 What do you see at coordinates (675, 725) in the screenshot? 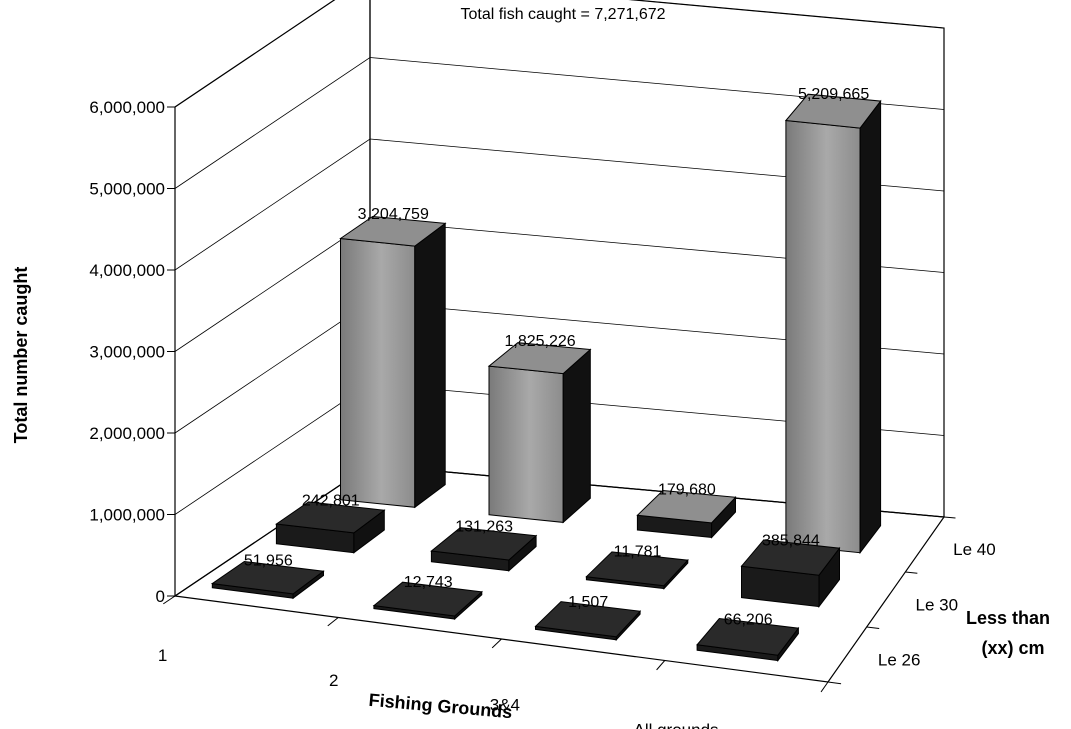
I see `x-tick-label: All grounds` at bounding box center [675, 725].